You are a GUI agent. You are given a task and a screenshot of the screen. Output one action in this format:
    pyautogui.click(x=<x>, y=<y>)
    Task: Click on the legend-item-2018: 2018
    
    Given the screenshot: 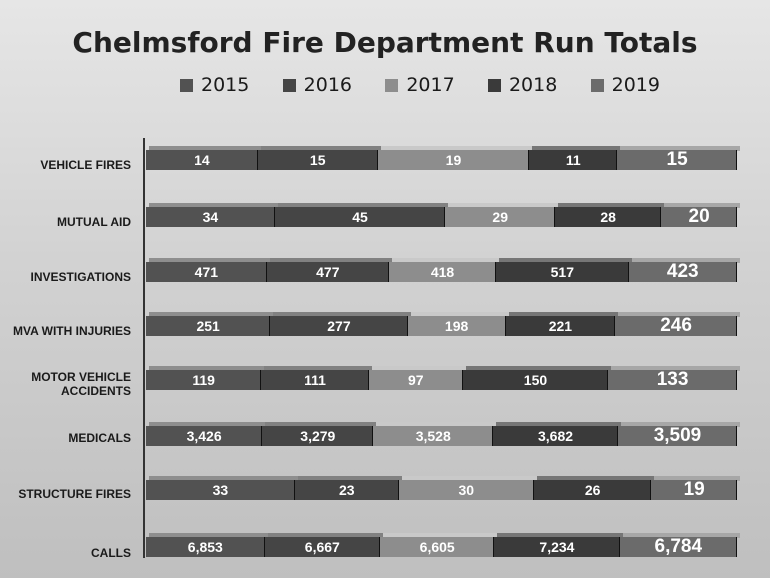 What is the action you would take?
    pyautogui.click(x=522, y=85)
    